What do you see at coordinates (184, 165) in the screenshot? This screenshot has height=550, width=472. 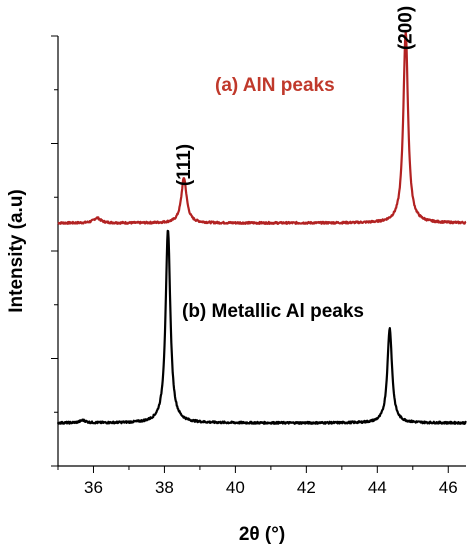 I see `peak-label-1: (111)` at bounding box center [184, 165].